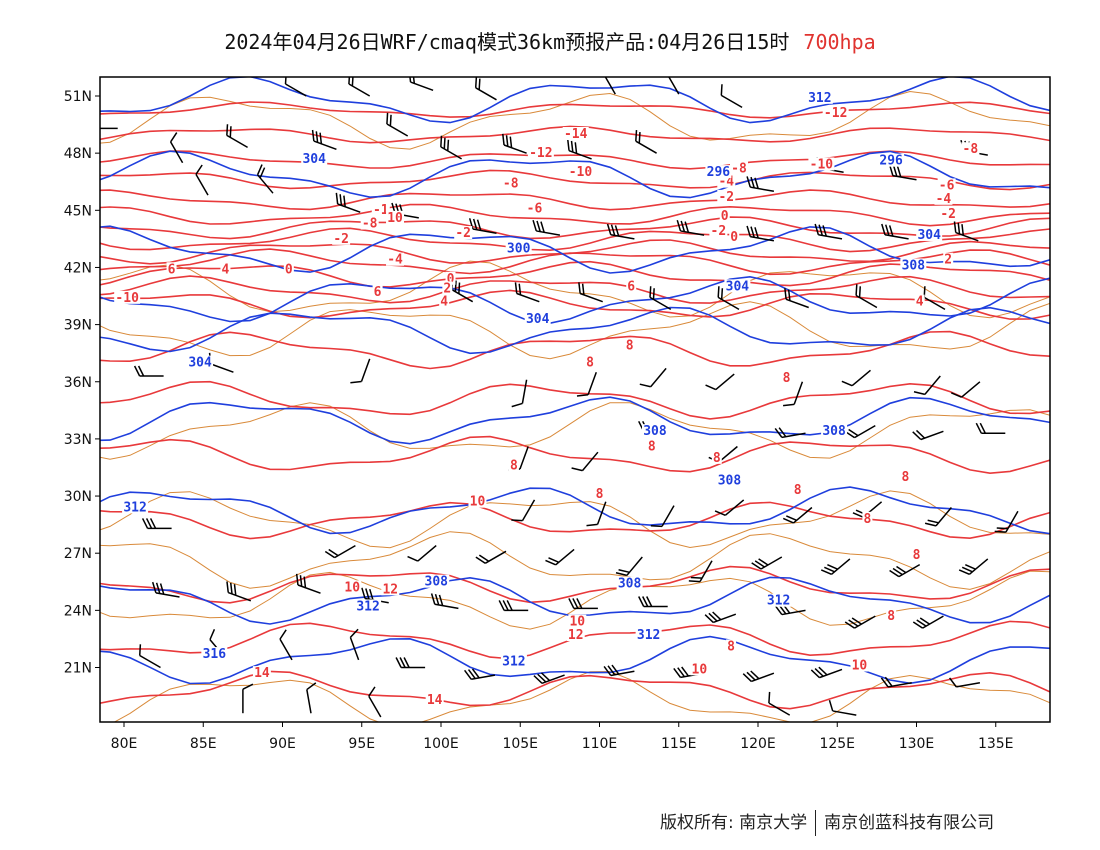 Image resolution: width=1100 pixels, height=850 pixels. I want to click on temperature-label: 8, so click(891, 616).